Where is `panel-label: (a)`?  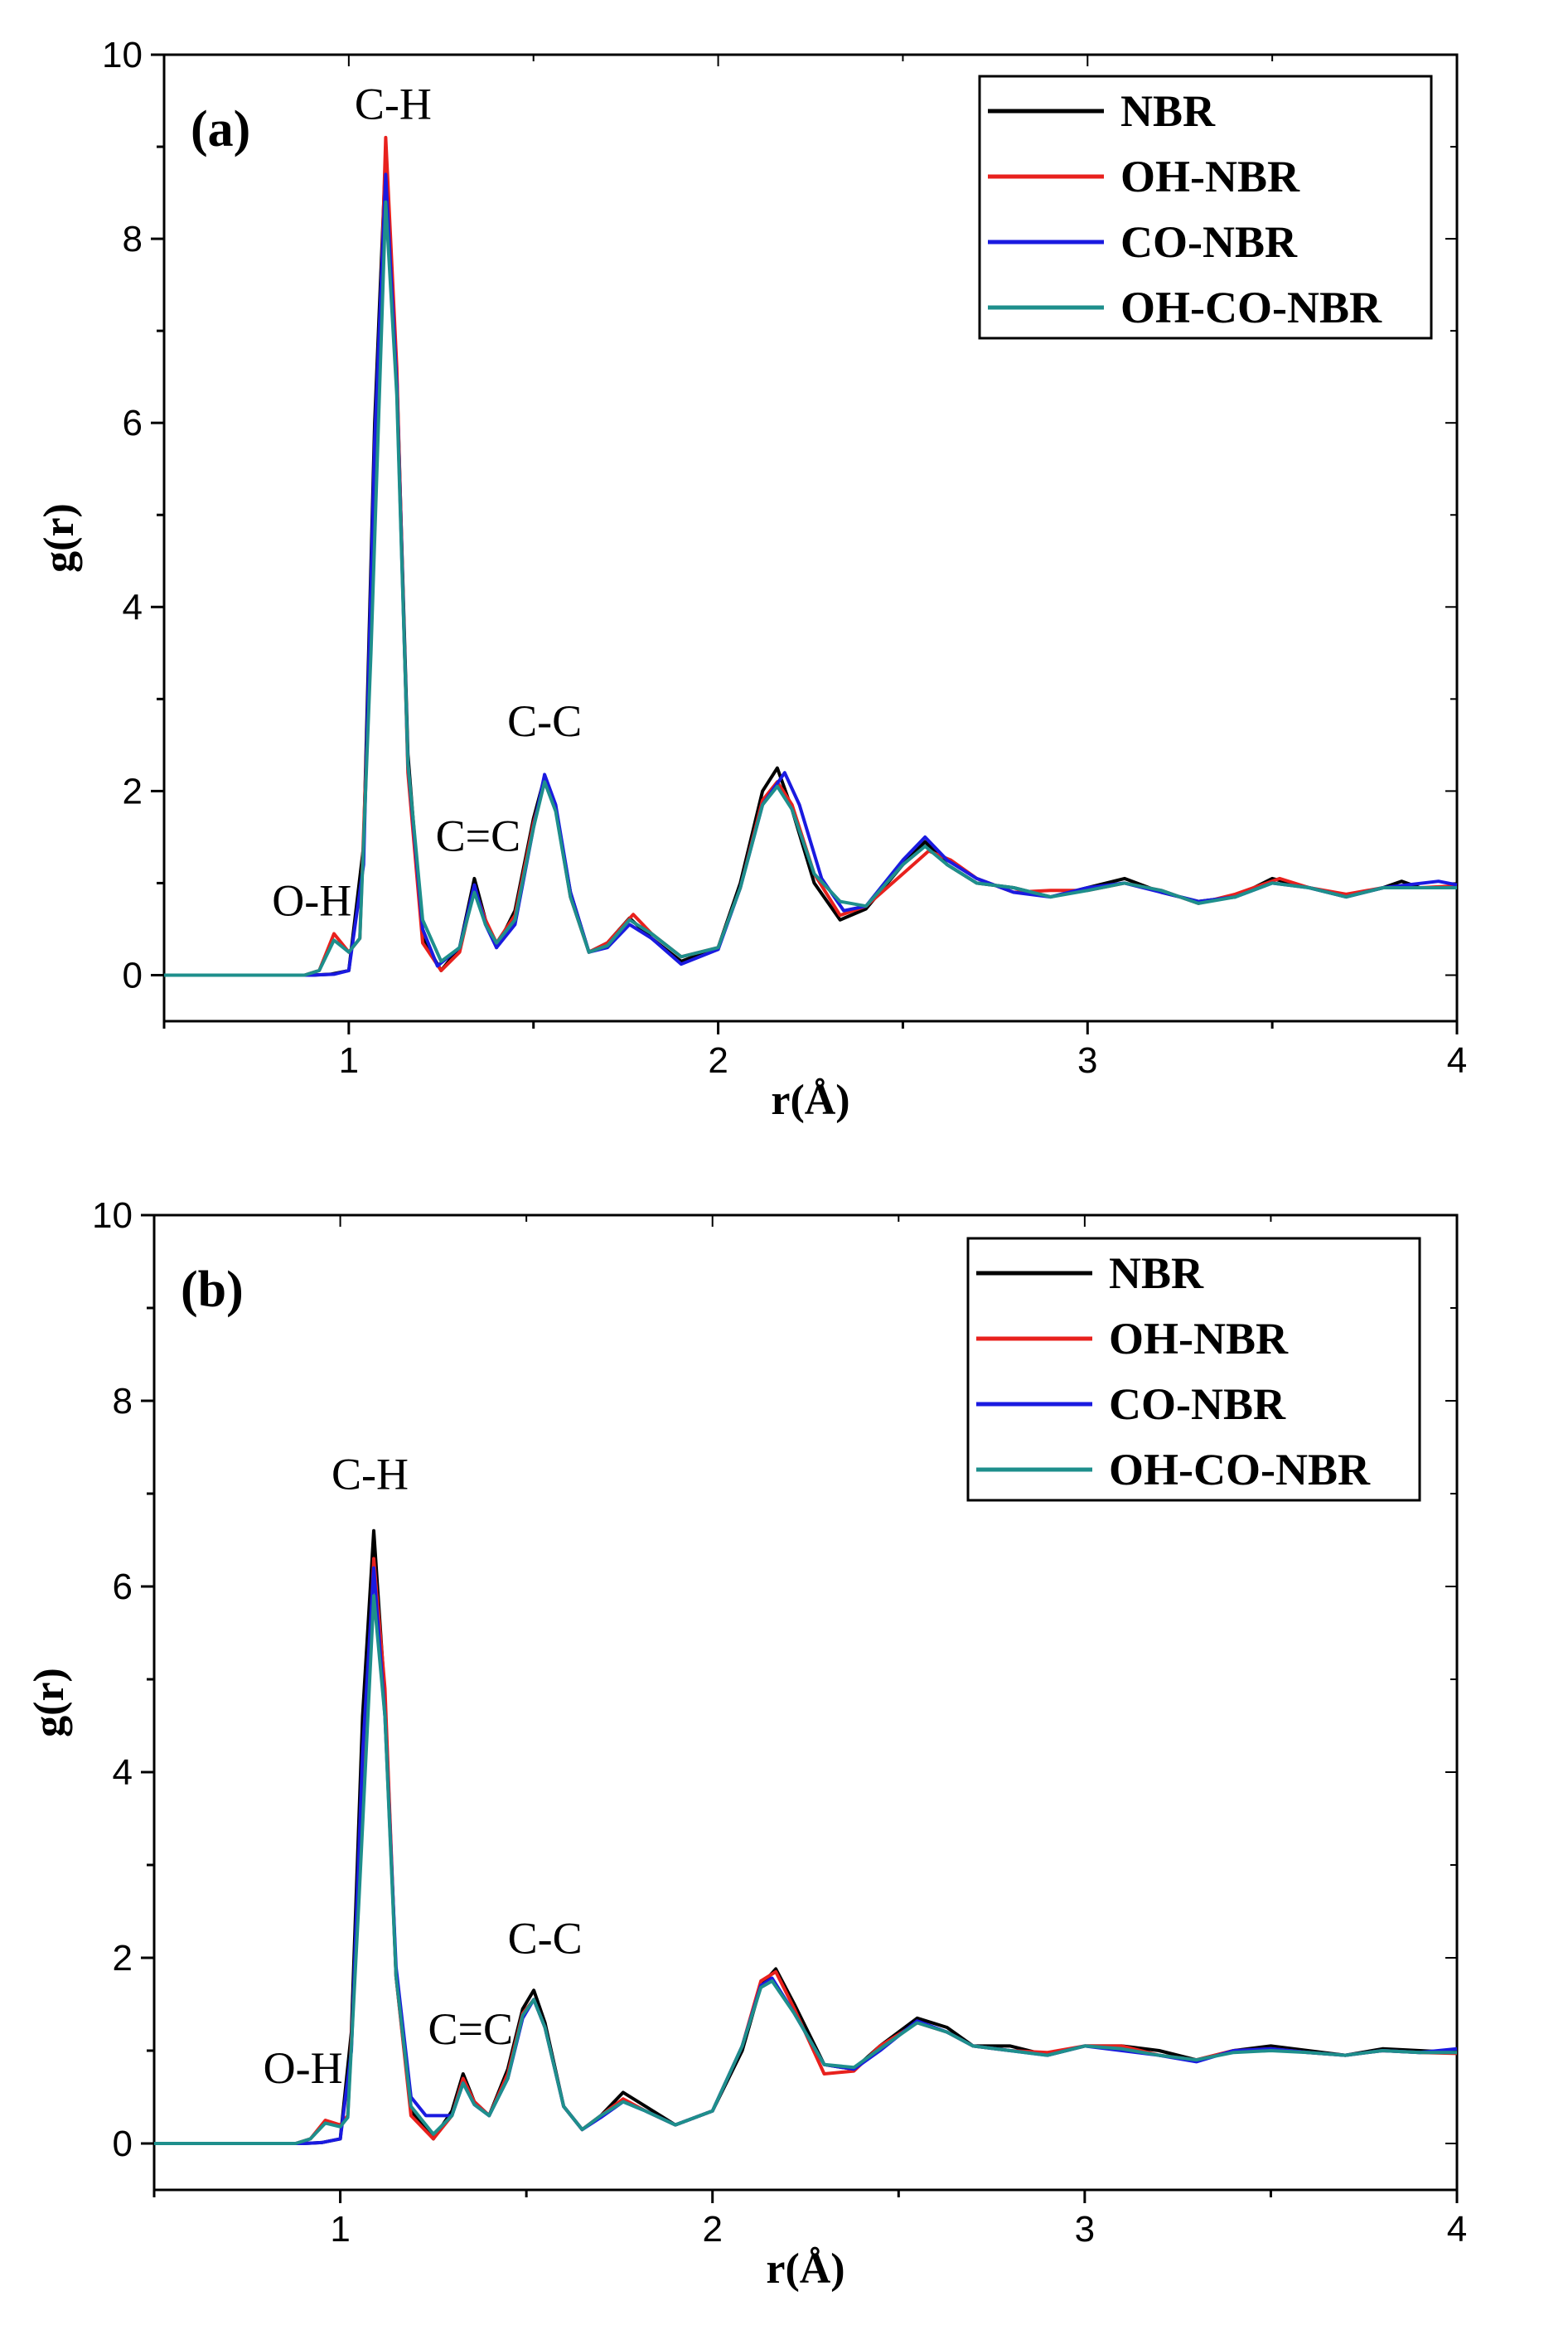 panel-label: (a) is located at coordinates (220, 129).